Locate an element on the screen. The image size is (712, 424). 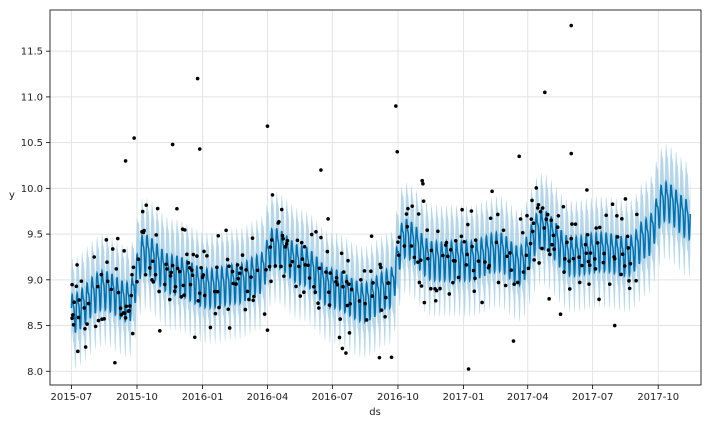
x-tick-label: 2016-07 is located at coordinates (332, 397).